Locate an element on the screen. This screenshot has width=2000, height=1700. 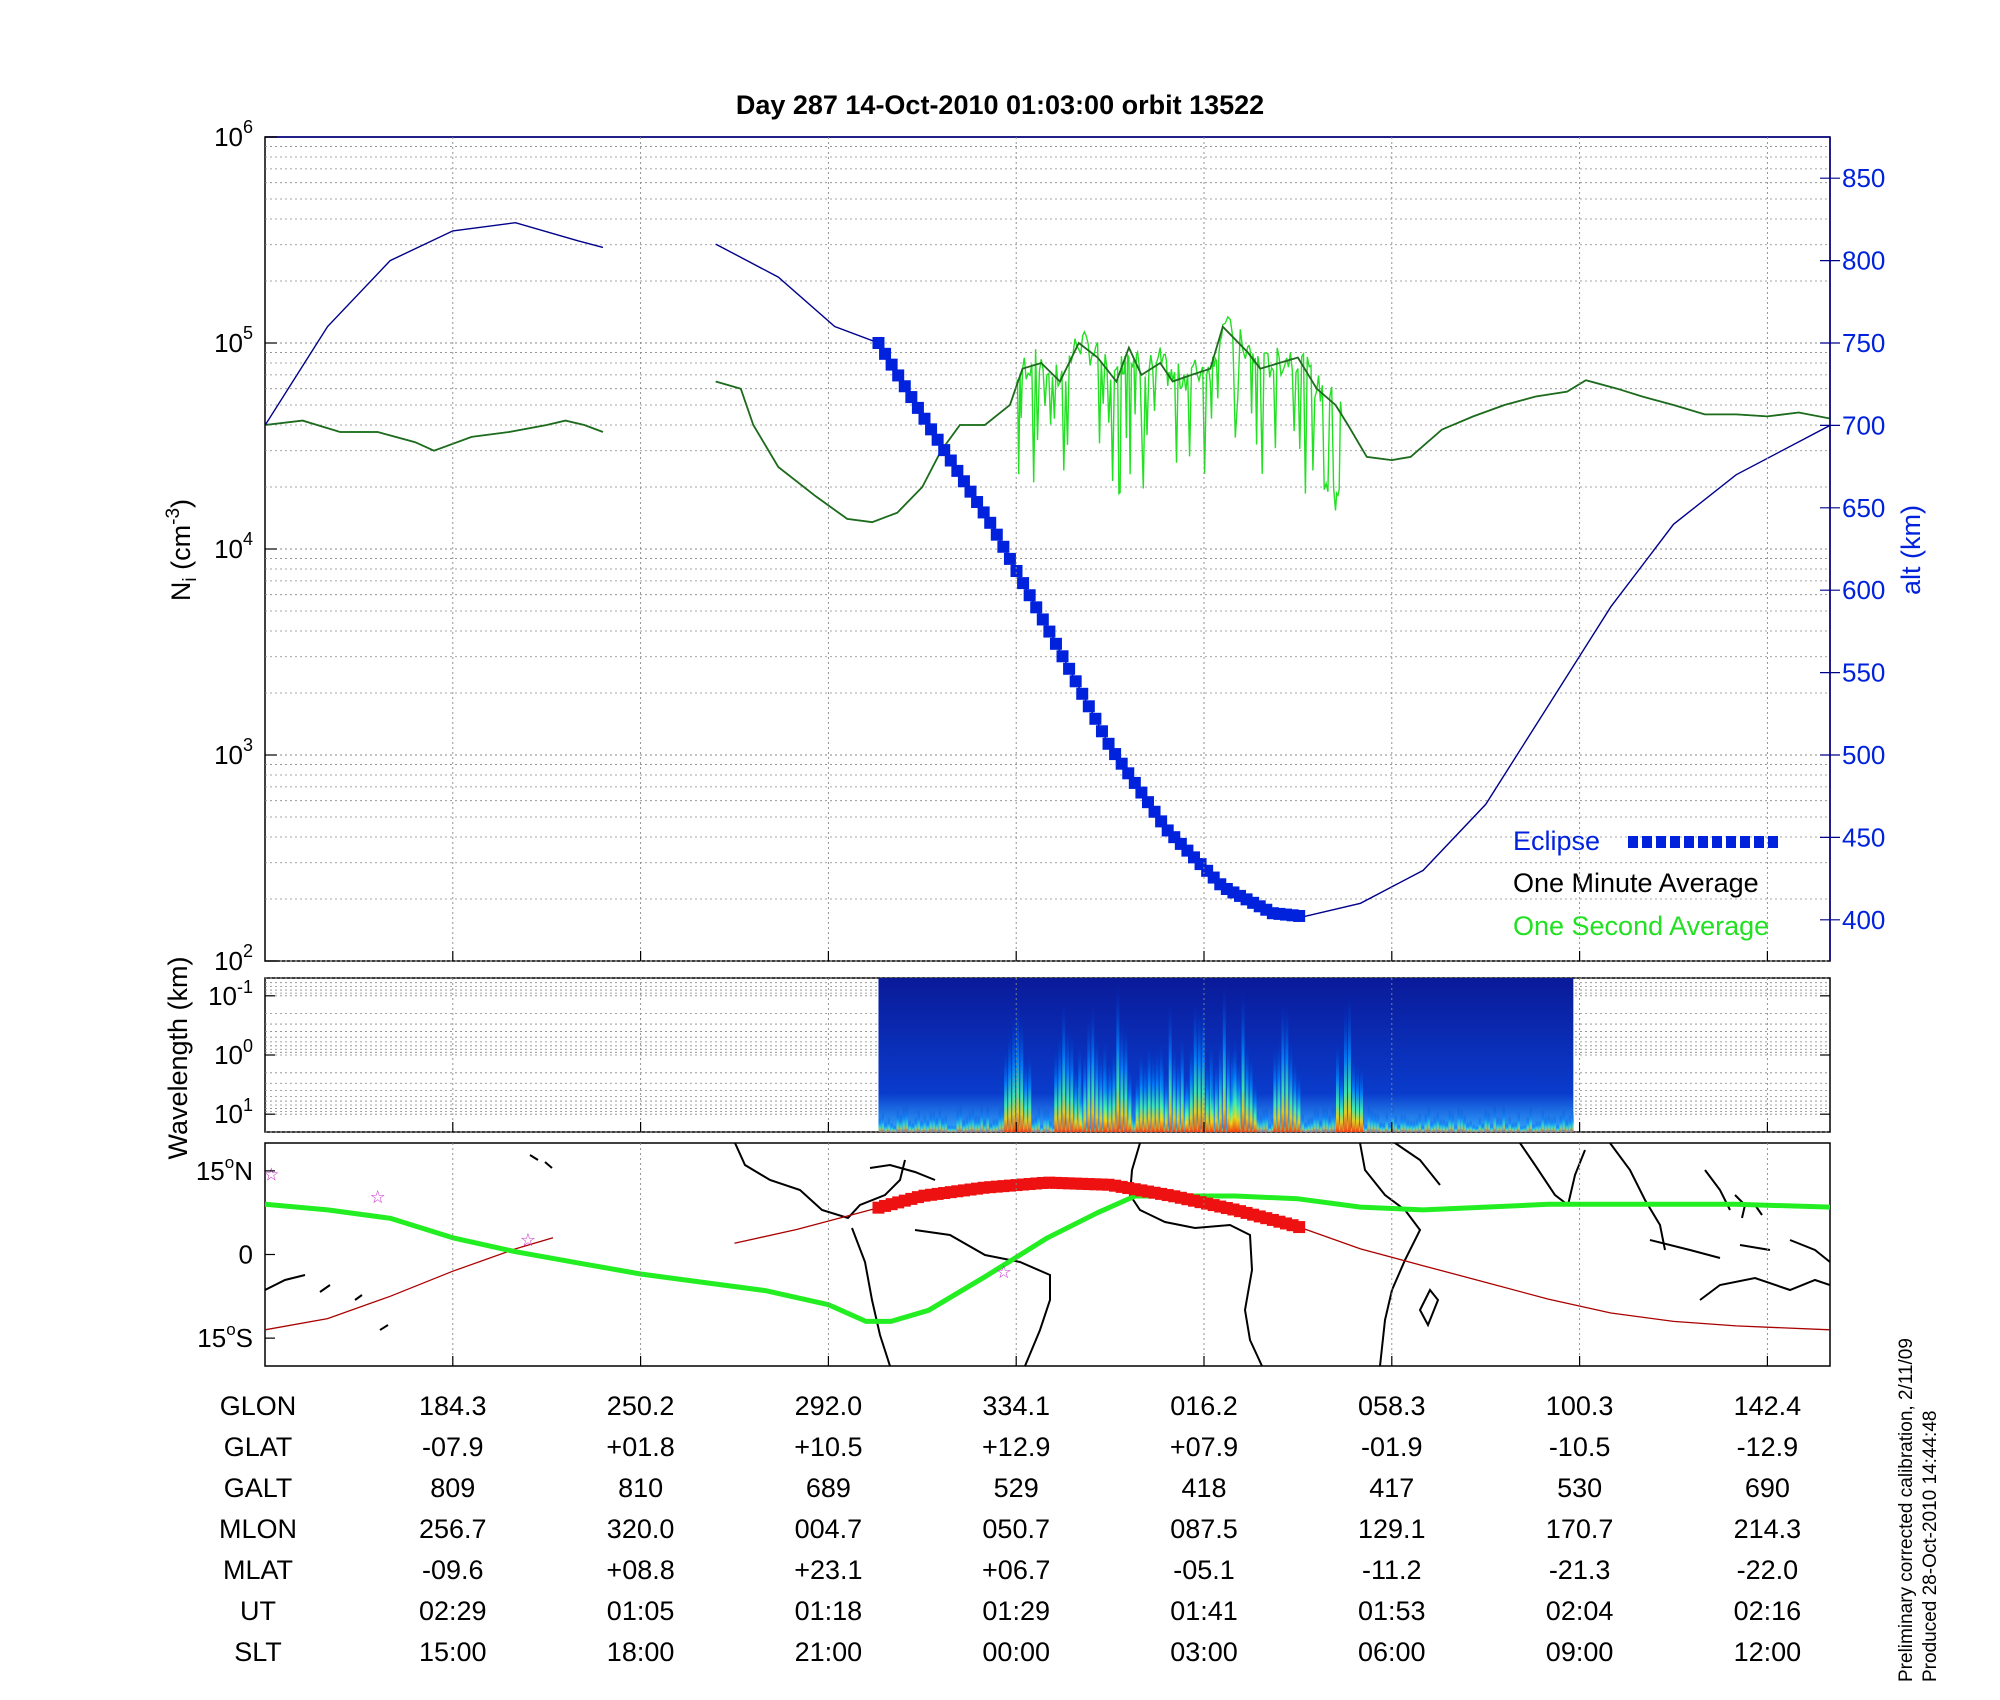
coastlines is located at coordinates (1047, 1254).